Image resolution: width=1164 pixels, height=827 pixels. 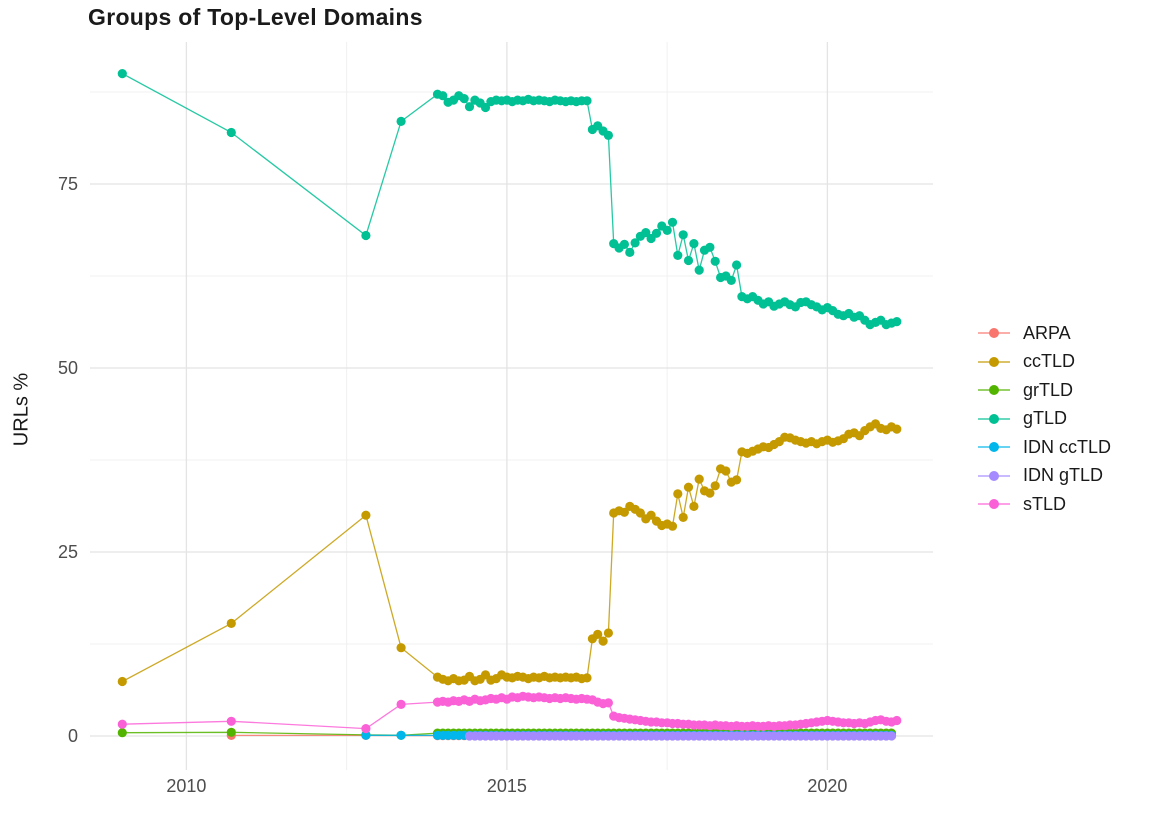 I want to click on legend: ARPA ccTLD grTLD gTLD IDN ccTLD IDN gTLD sTLD, so click(x=1044, y=419).